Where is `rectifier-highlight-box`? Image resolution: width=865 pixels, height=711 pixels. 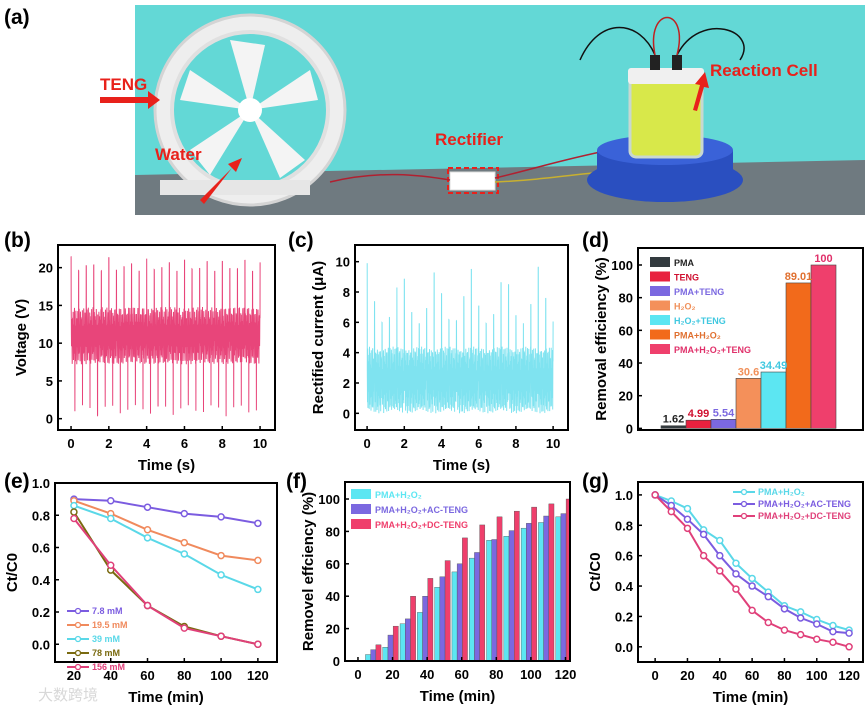 rectifier-highlight-box is located at coordinates (473, 180).